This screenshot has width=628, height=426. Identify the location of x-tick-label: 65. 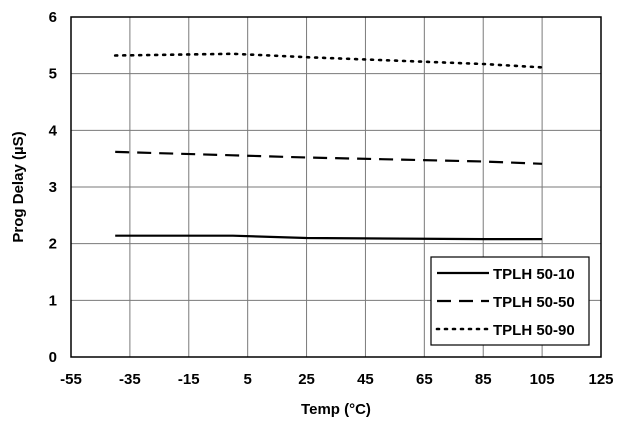
(424, 379).